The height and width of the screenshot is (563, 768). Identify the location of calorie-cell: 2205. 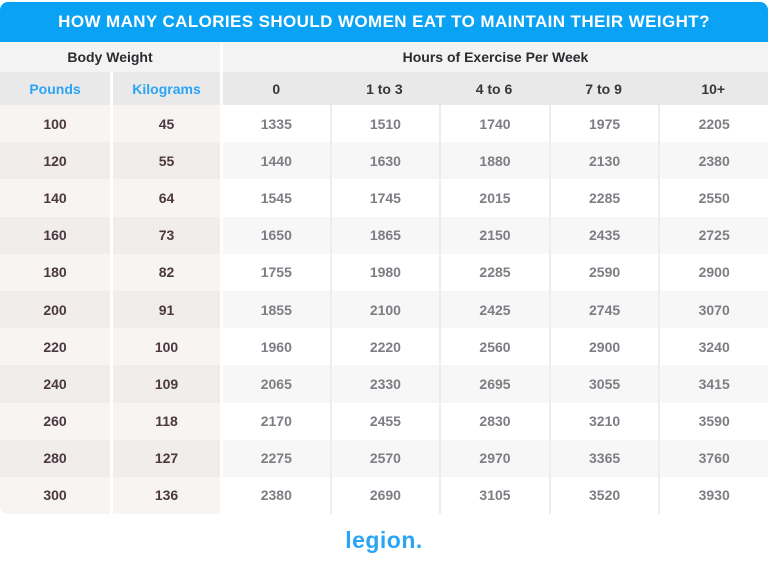
(713, 124).